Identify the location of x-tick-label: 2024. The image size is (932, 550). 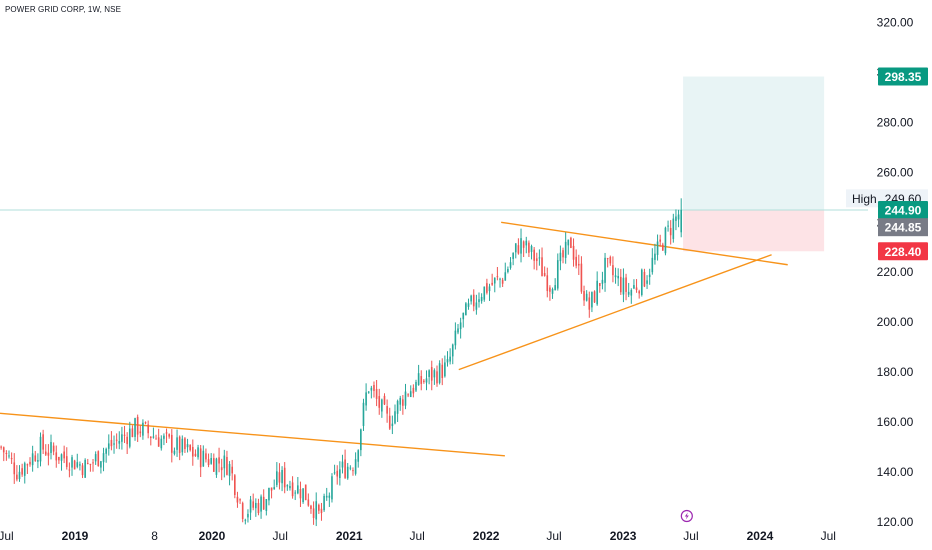
(760, 536).